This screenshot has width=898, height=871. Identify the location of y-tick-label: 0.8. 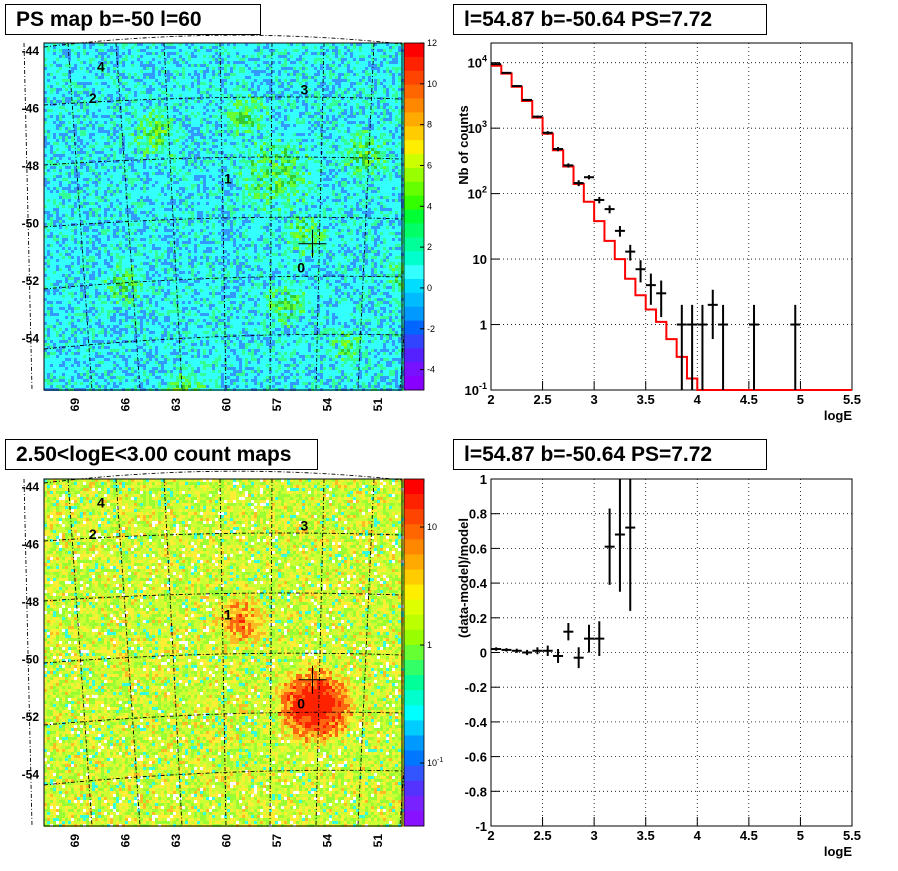
(478, 514).